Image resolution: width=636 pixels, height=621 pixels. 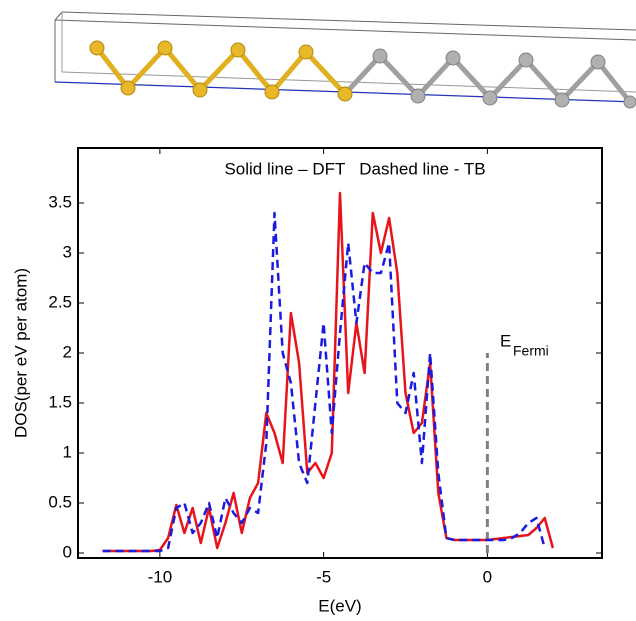 I want to click on y-axis-label: DOS(per eV per atom), so click(x=20, y=353).